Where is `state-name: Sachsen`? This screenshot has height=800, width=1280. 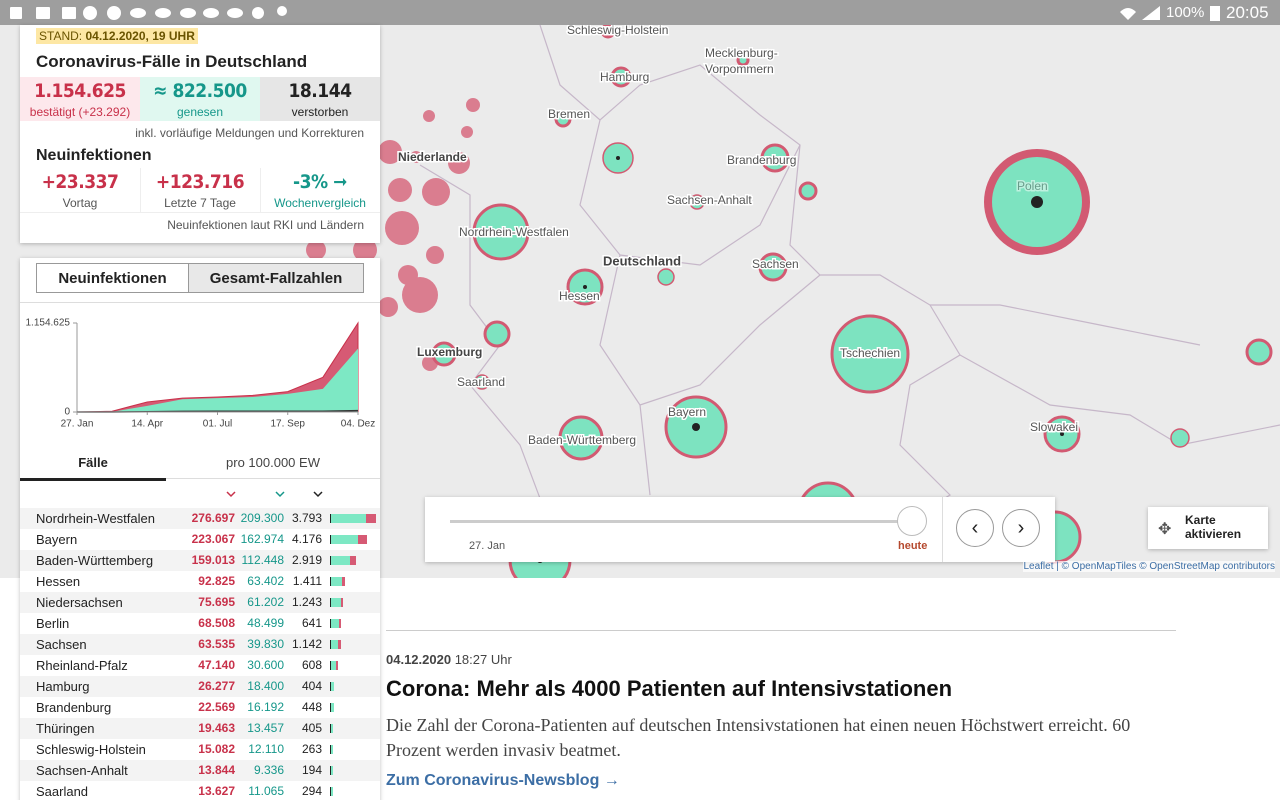 state-name: Sachsen is located at coordinates (61, 644).